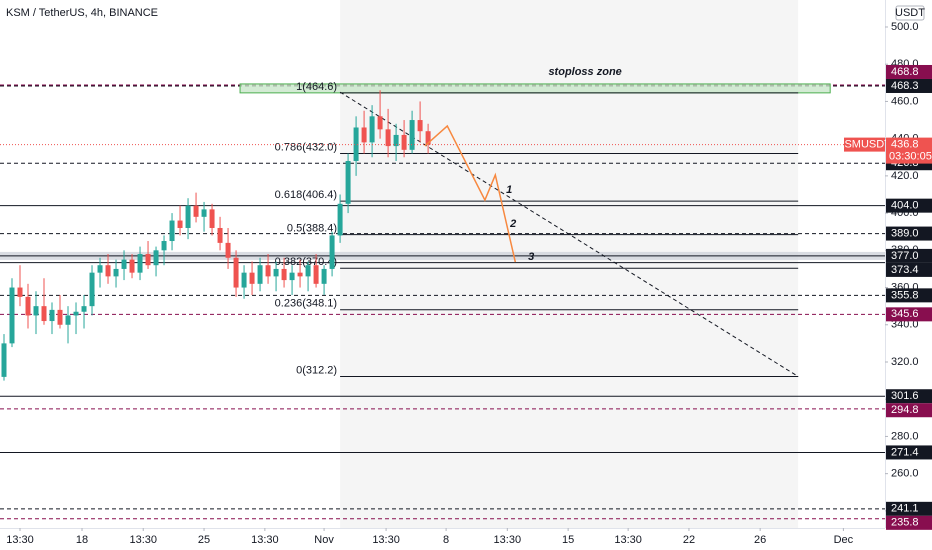 Image resolution: width=932 pixels, height=550 pixels. I want to click on fib-label: 0.786(432.0), so click(306, 147).